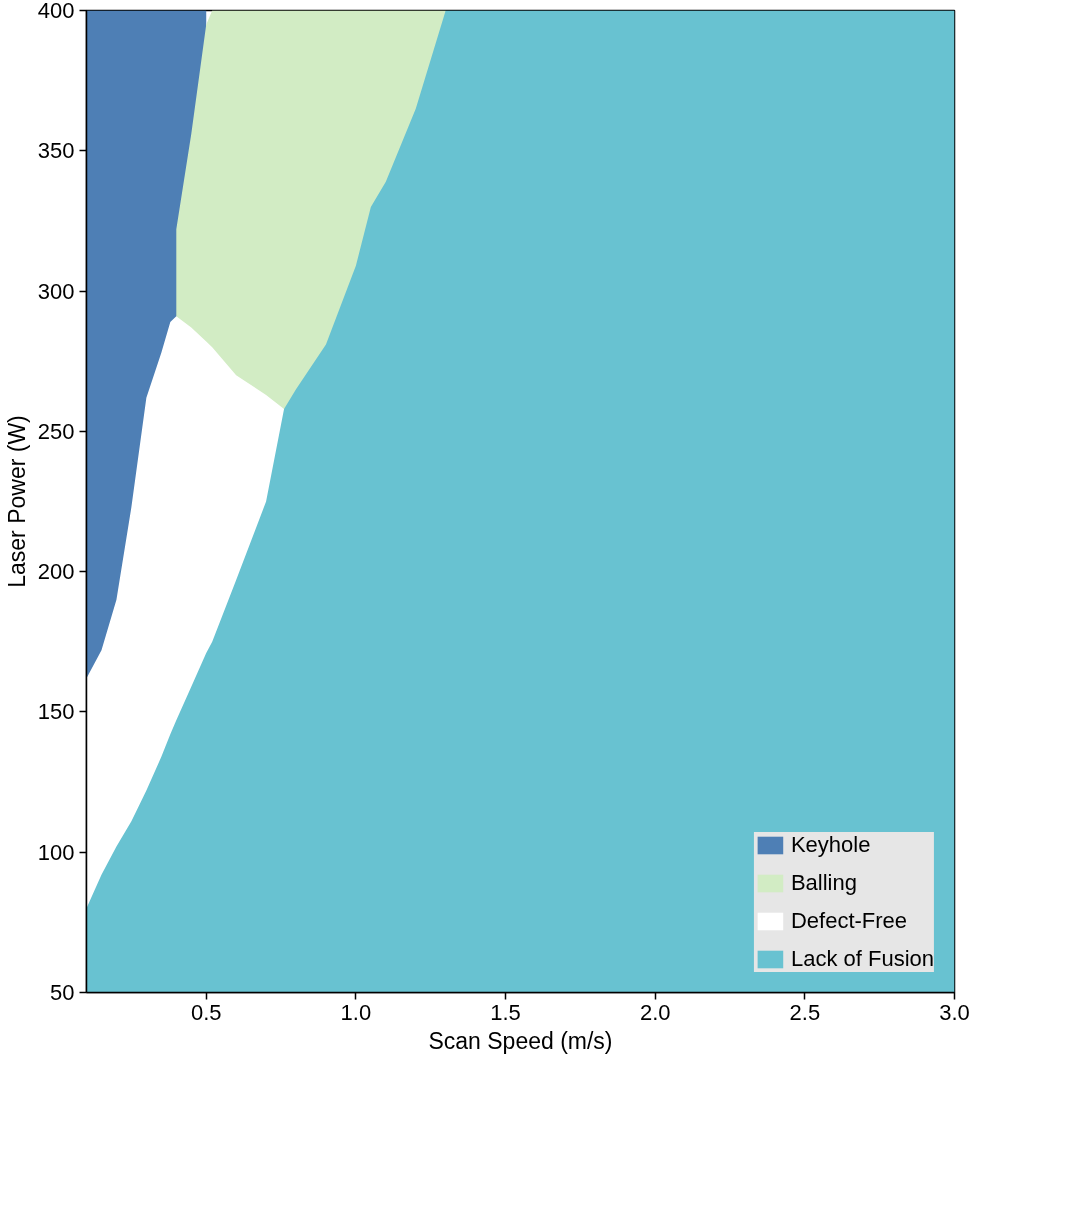 Image resolution: width=1079 pixels, height=1219 pixels. What do you see at coordinates (520, 1040) in the screenshot?
I see `x-axis-title: Scan Speed (m/s)` at bounding box center [520, 1040].